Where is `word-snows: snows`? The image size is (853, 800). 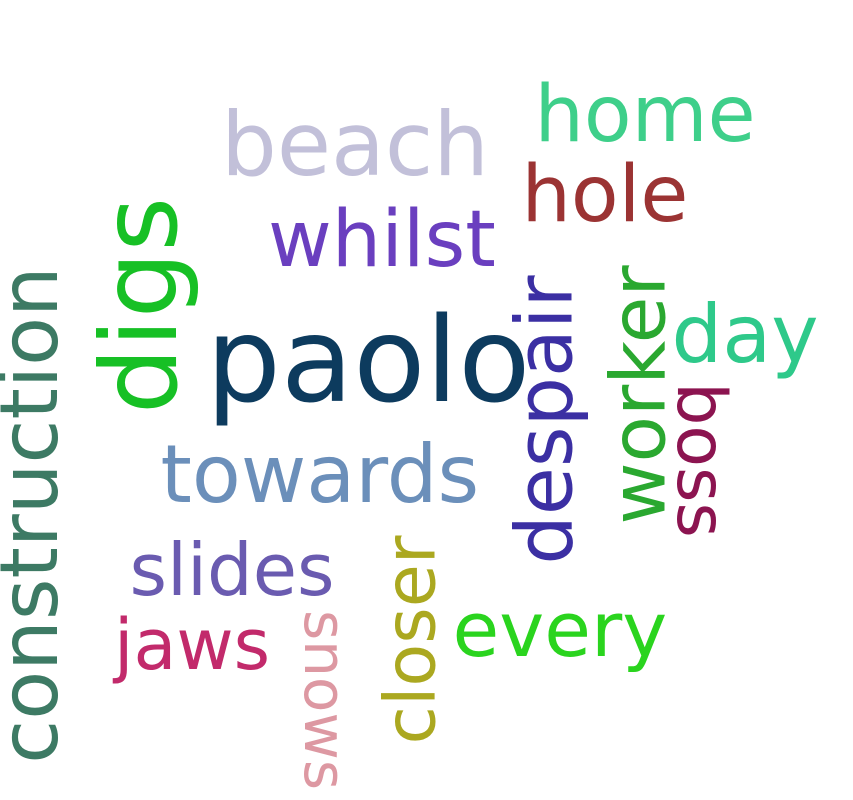 word-snows: snows is located at coordinates (325, 700).